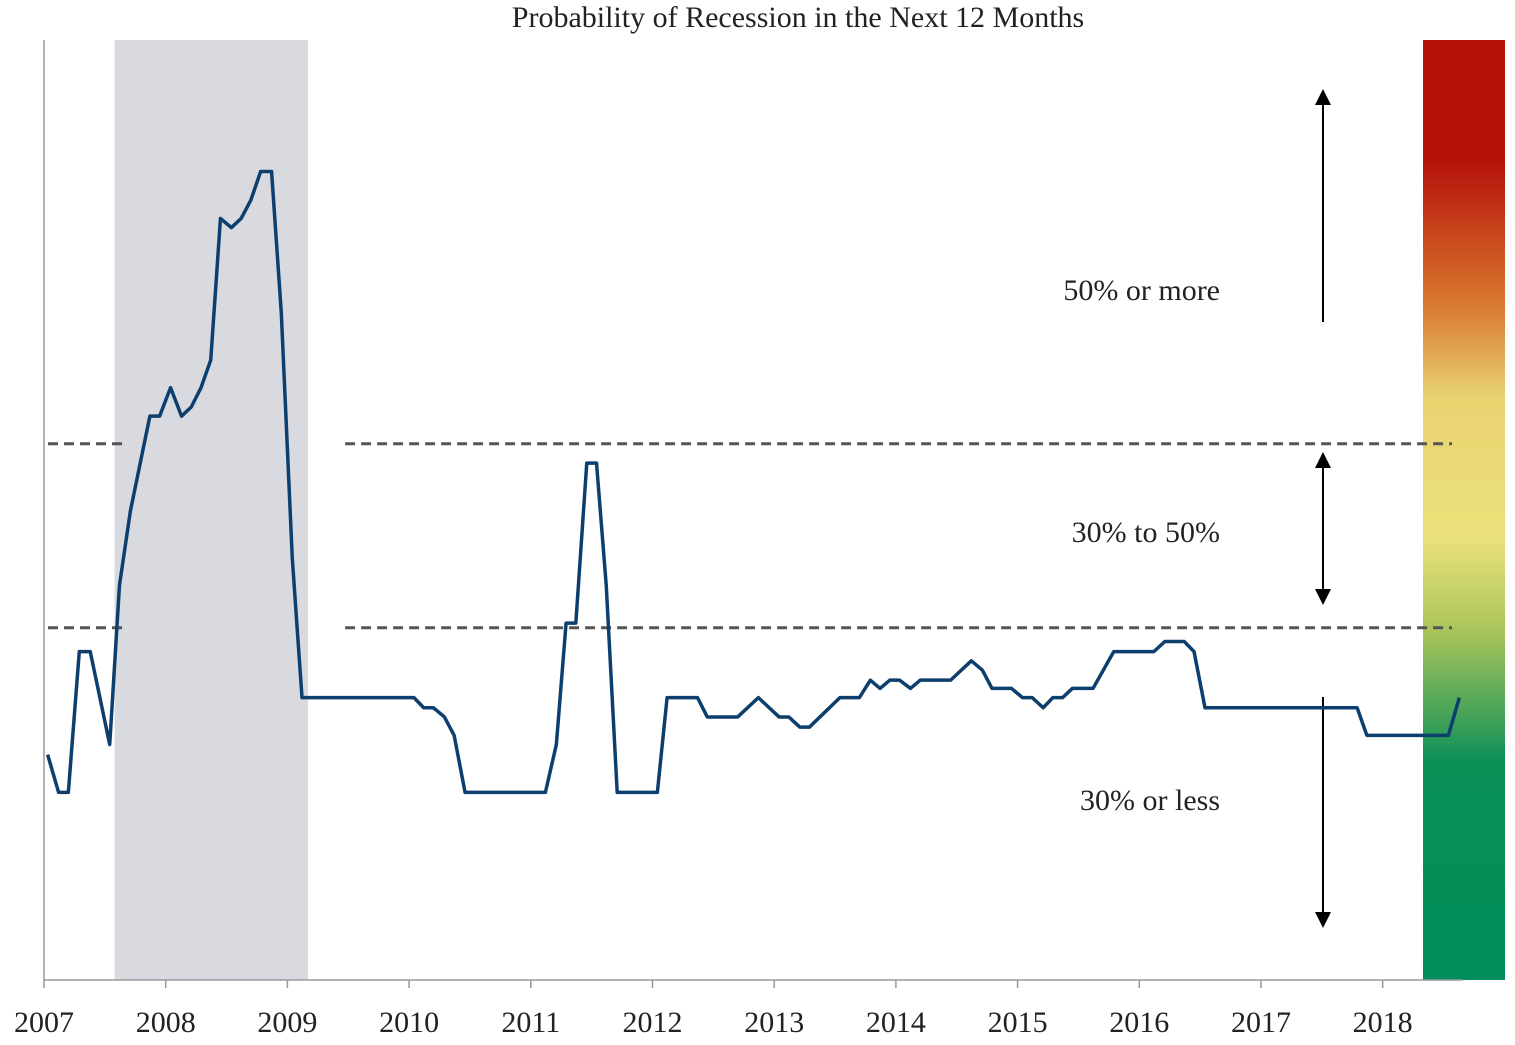 The height and width of the screenshot is (1045, 1515). What do you see at coordinates (652, 1022) in the screenshot?
I see `x-tick-label: 2012` at bounding box center [652, 1022].